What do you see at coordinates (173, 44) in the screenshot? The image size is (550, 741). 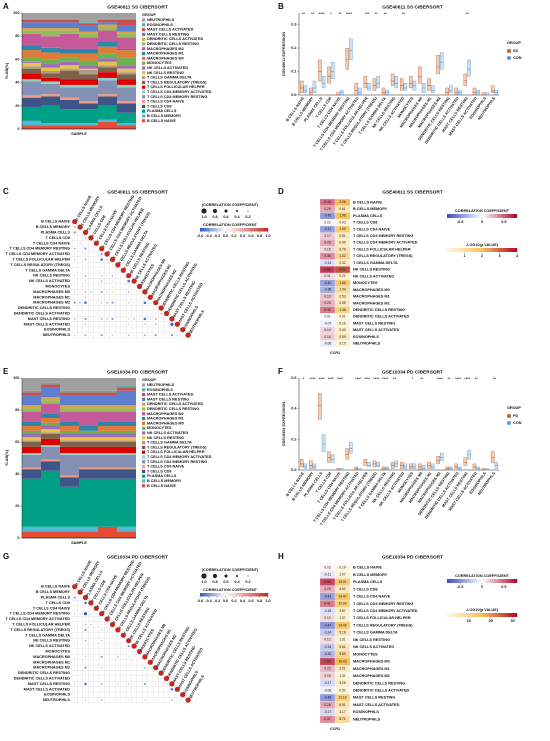 I see `legend-label: DENDRITIC CELLS RESTING` at bounding box center [173, 44].